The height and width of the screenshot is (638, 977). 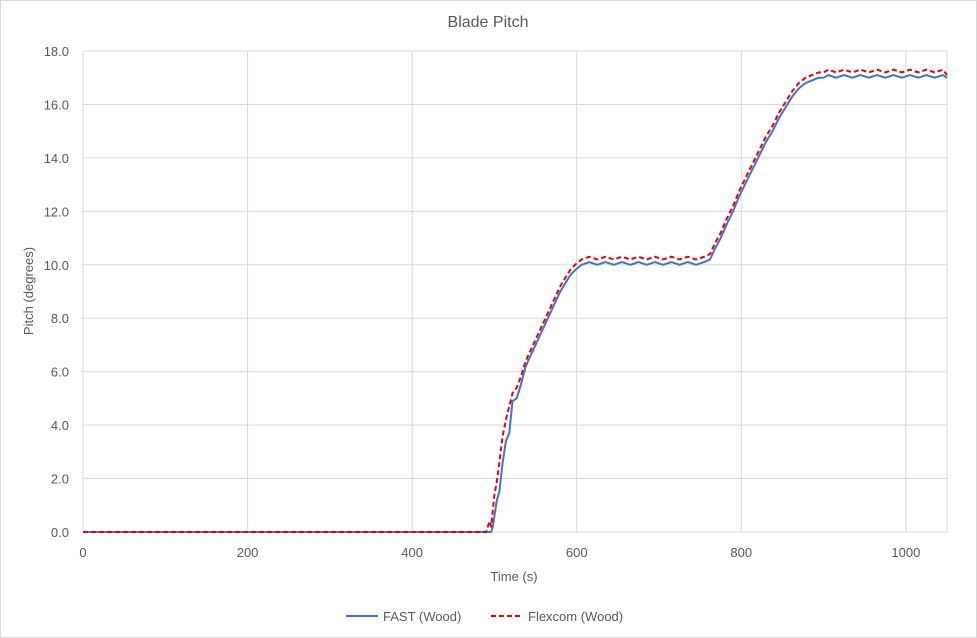 I want to click on x-tick-label: 400, so click(x=412, y=552).